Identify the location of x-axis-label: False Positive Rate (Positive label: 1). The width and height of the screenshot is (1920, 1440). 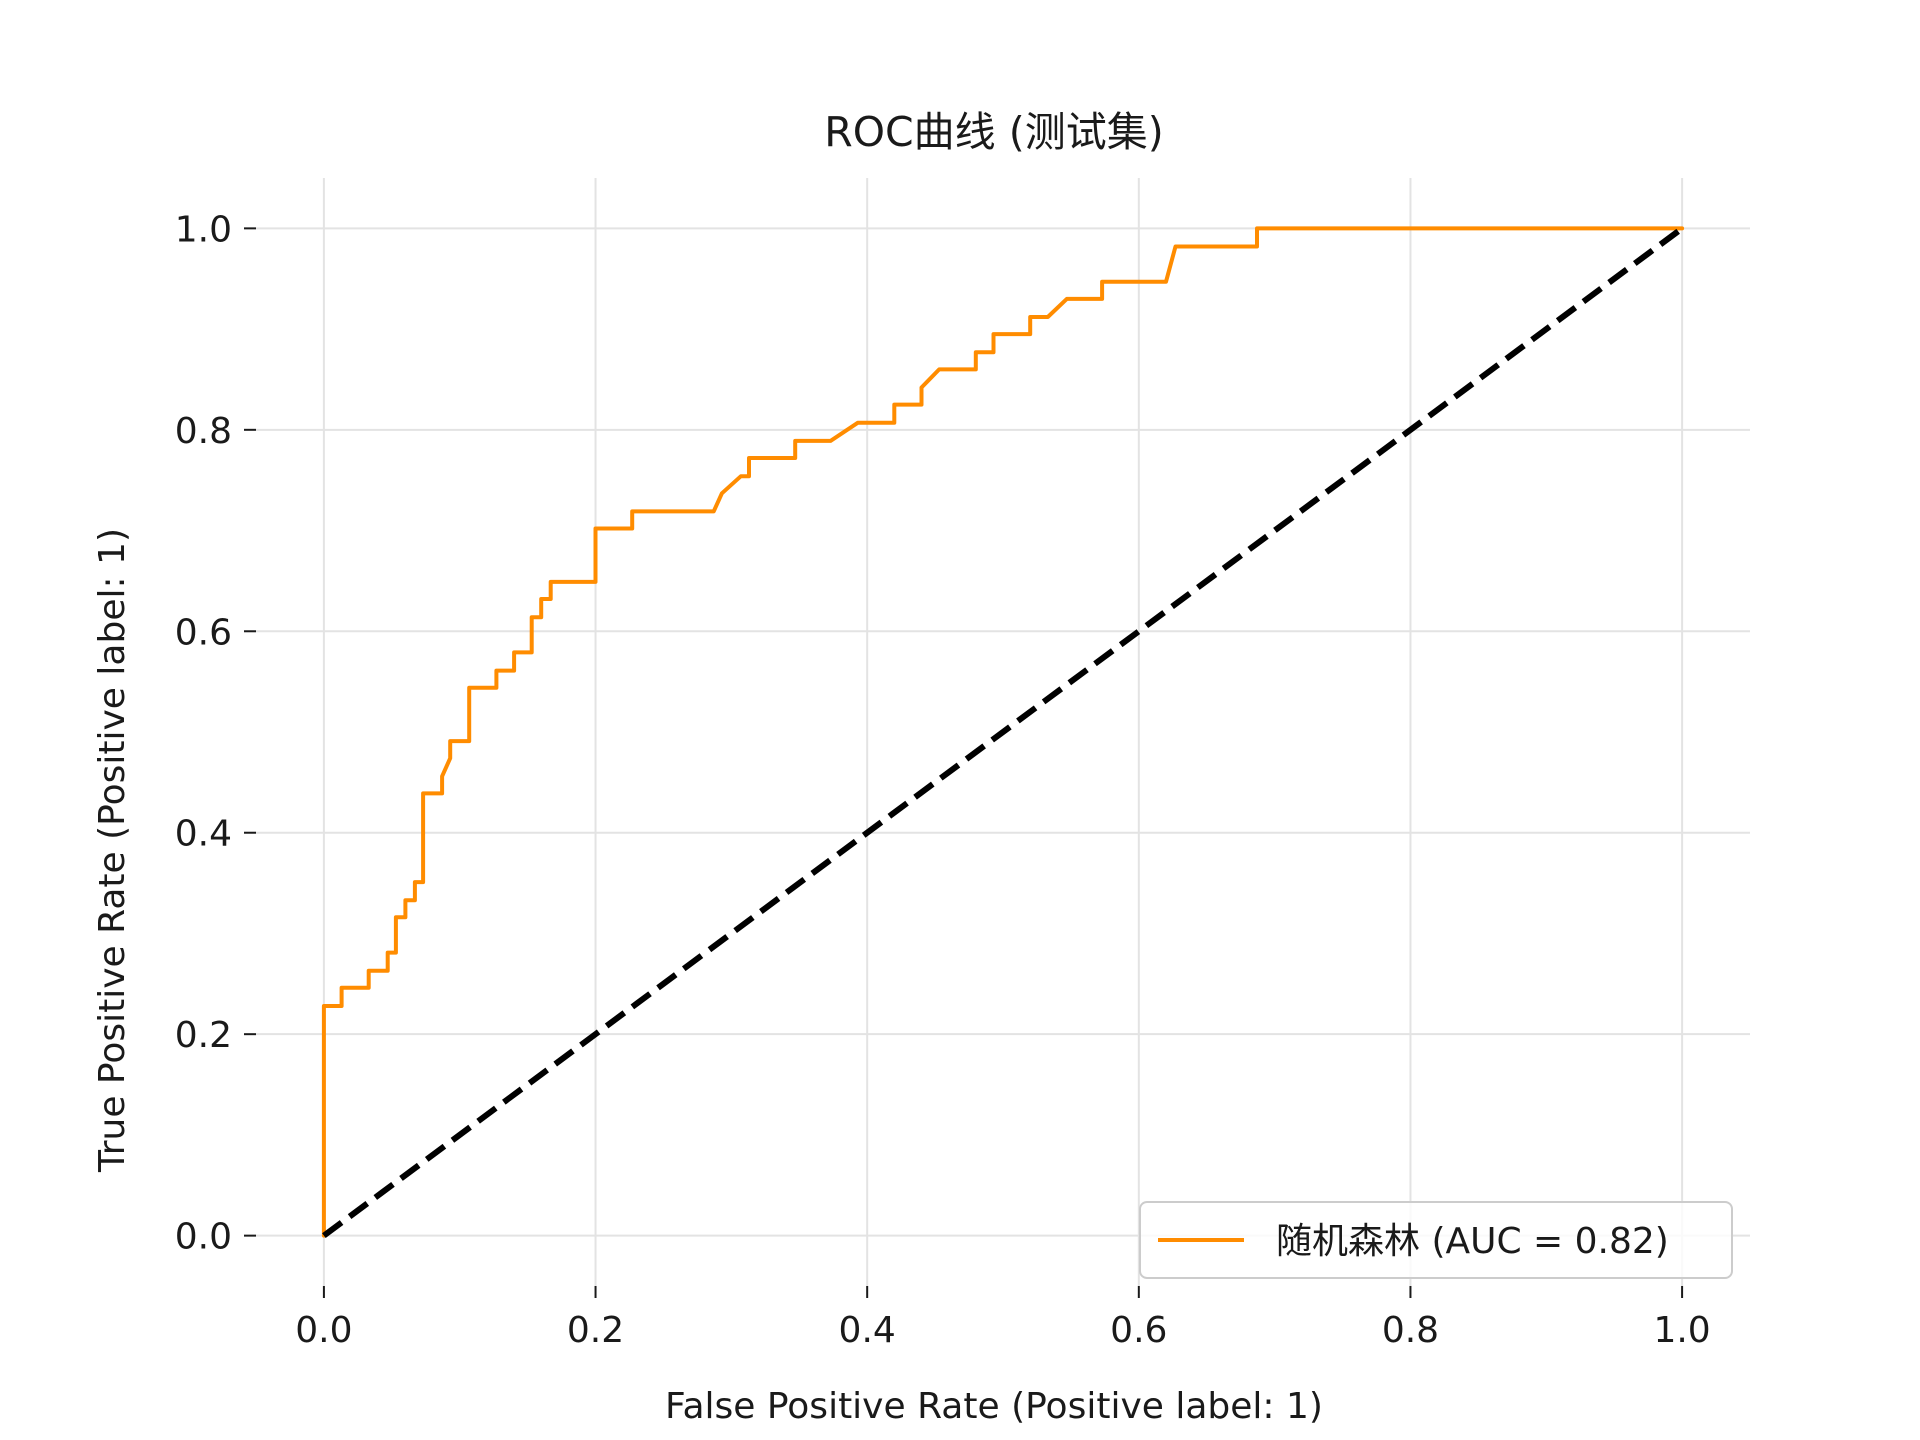
(994, 1406).